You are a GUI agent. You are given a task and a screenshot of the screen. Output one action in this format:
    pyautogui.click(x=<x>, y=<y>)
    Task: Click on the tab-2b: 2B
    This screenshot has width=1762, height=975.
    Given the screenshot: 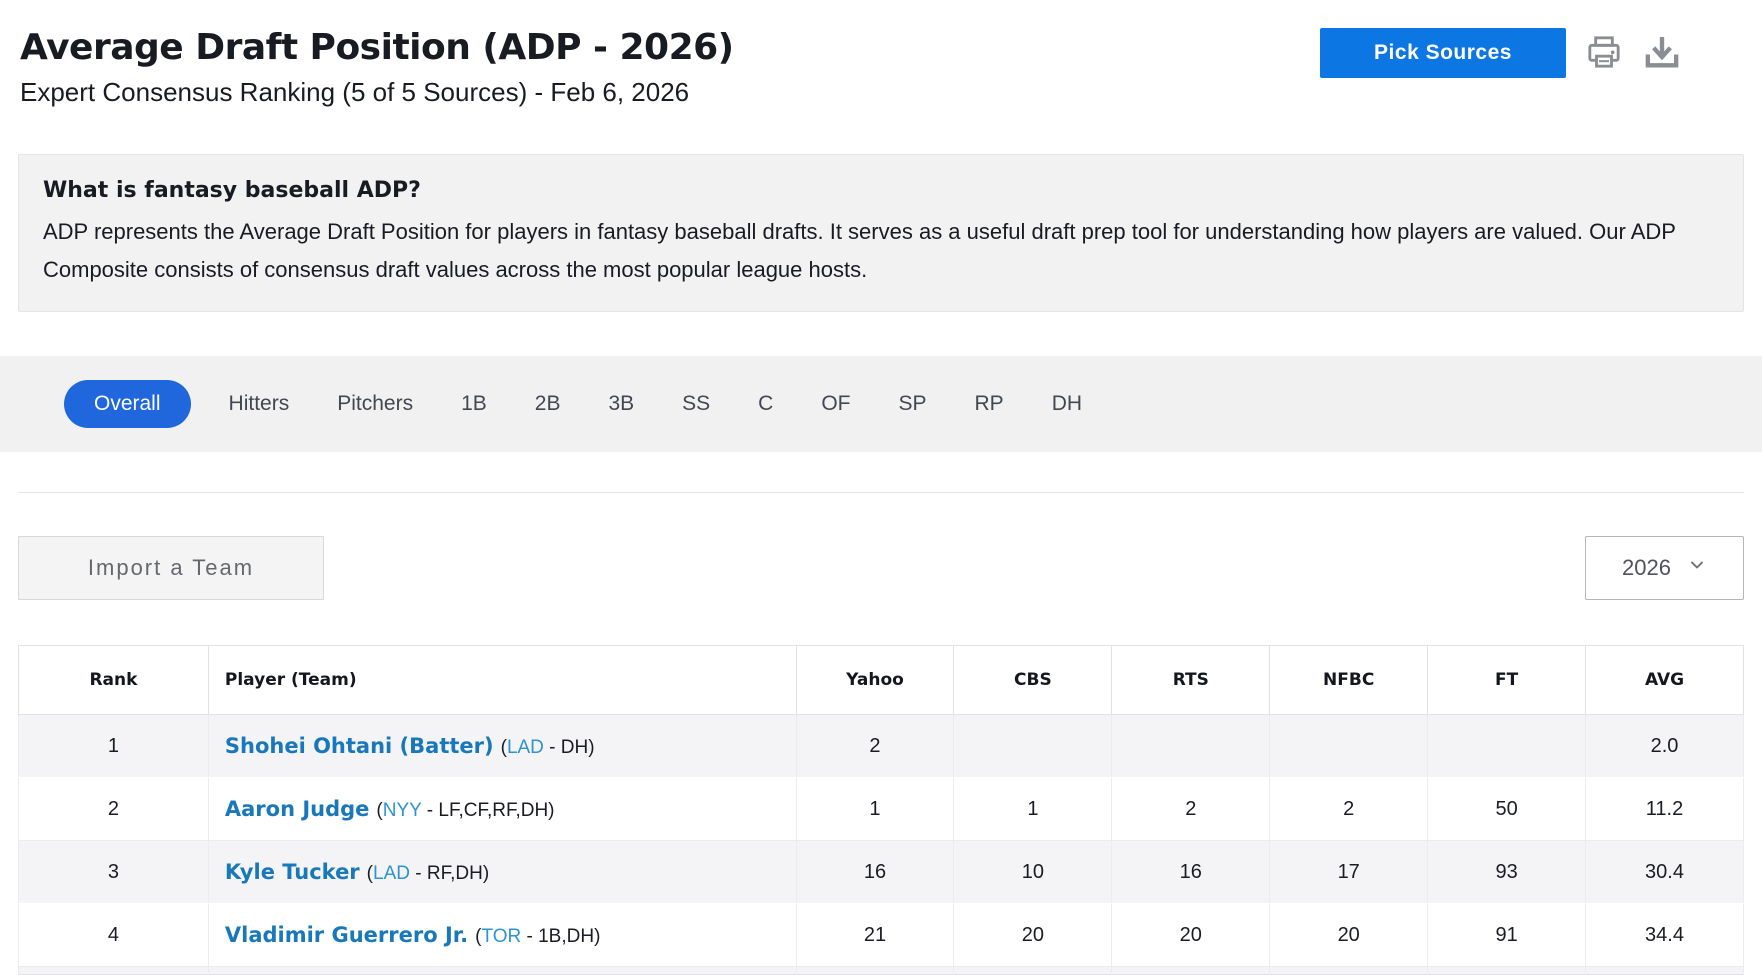 What is the action you would take?
    pyautogui.click(x=547, y=403)
    